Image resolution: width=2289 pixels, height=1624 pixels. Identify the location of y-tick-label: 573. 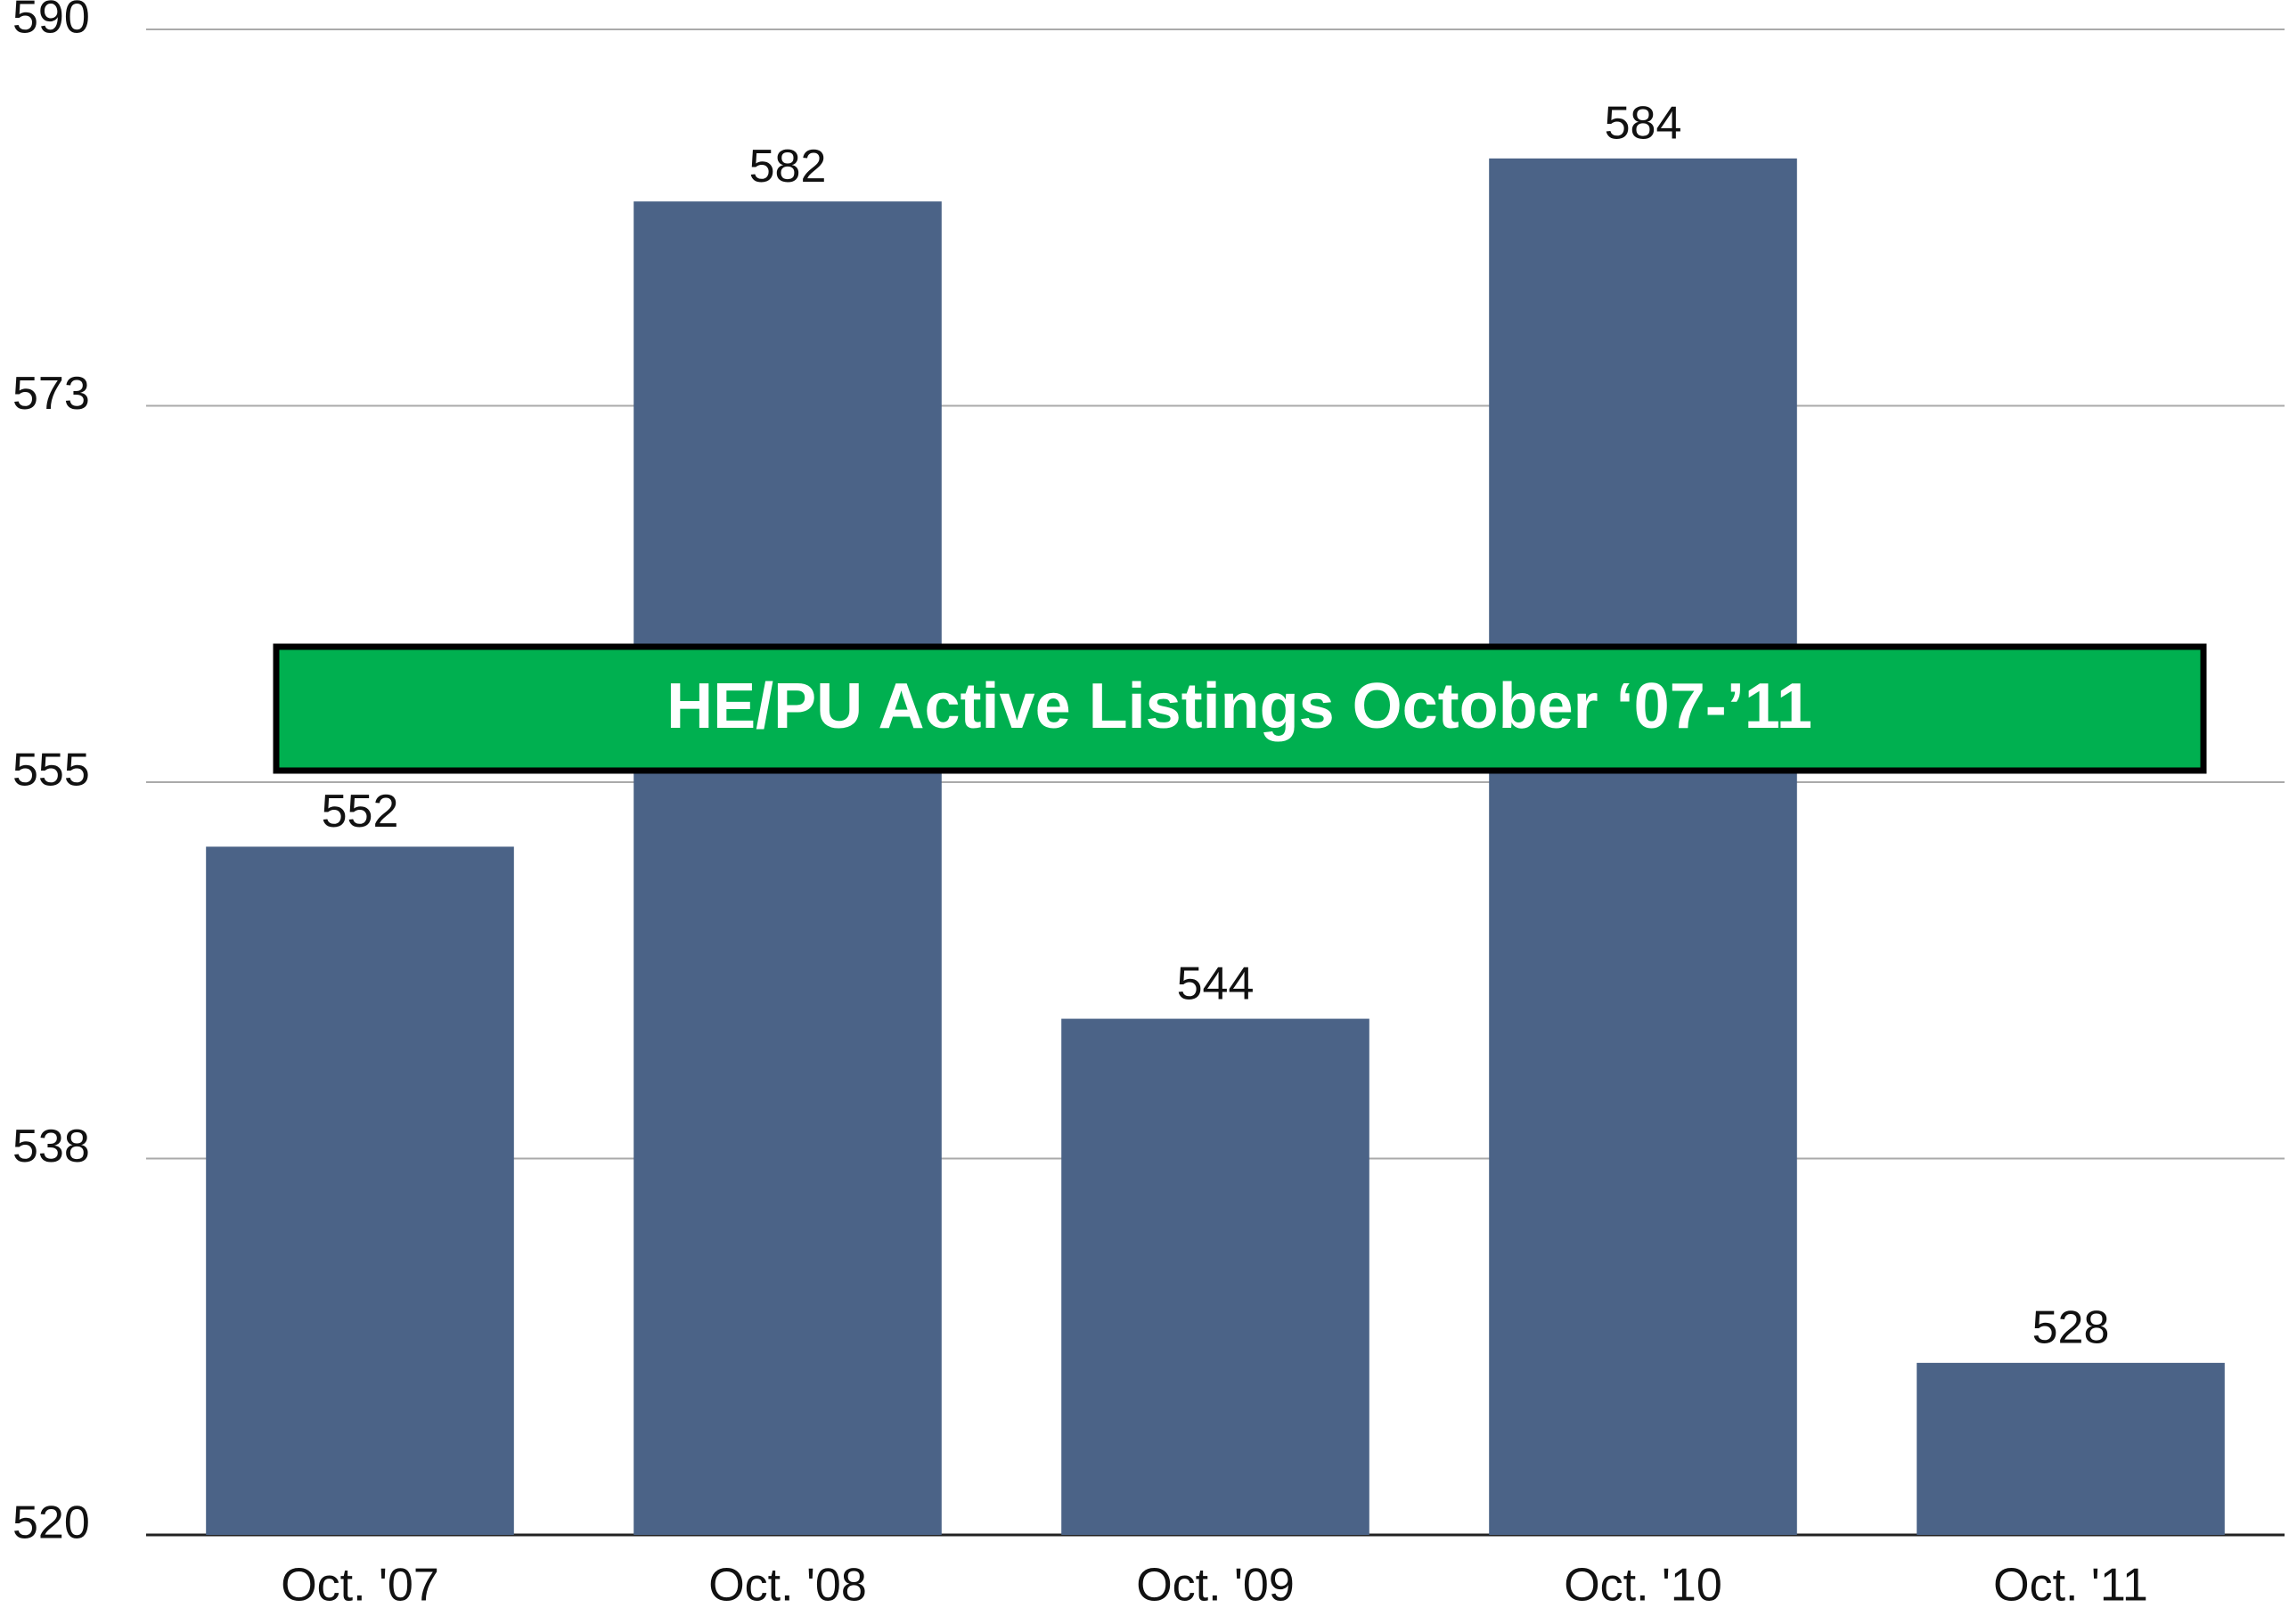
(51, 394).